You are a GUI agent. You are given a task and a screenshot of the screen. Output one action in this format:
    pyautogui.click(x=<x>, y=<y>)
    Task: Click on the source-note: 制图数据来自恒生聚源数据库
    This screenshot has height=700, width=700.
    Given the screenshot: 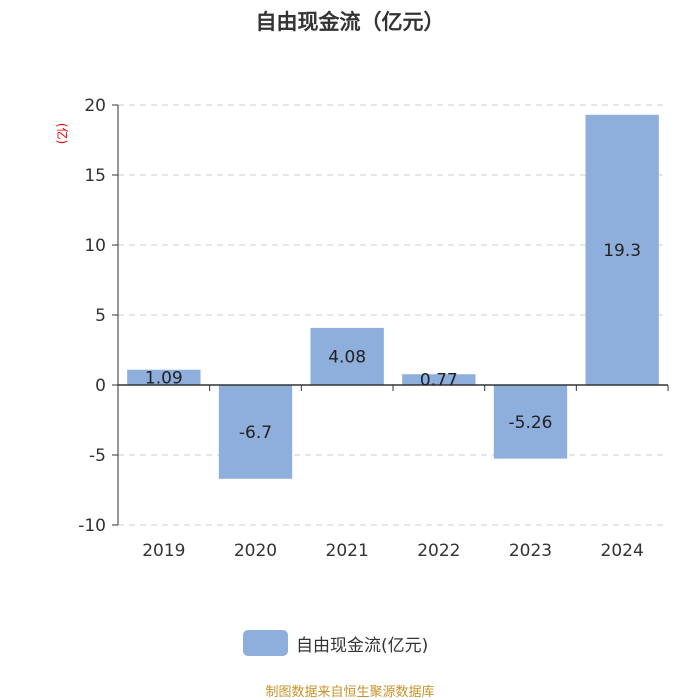 What is the action you would take?
    pyautogui.click(x=350, y=692)
    